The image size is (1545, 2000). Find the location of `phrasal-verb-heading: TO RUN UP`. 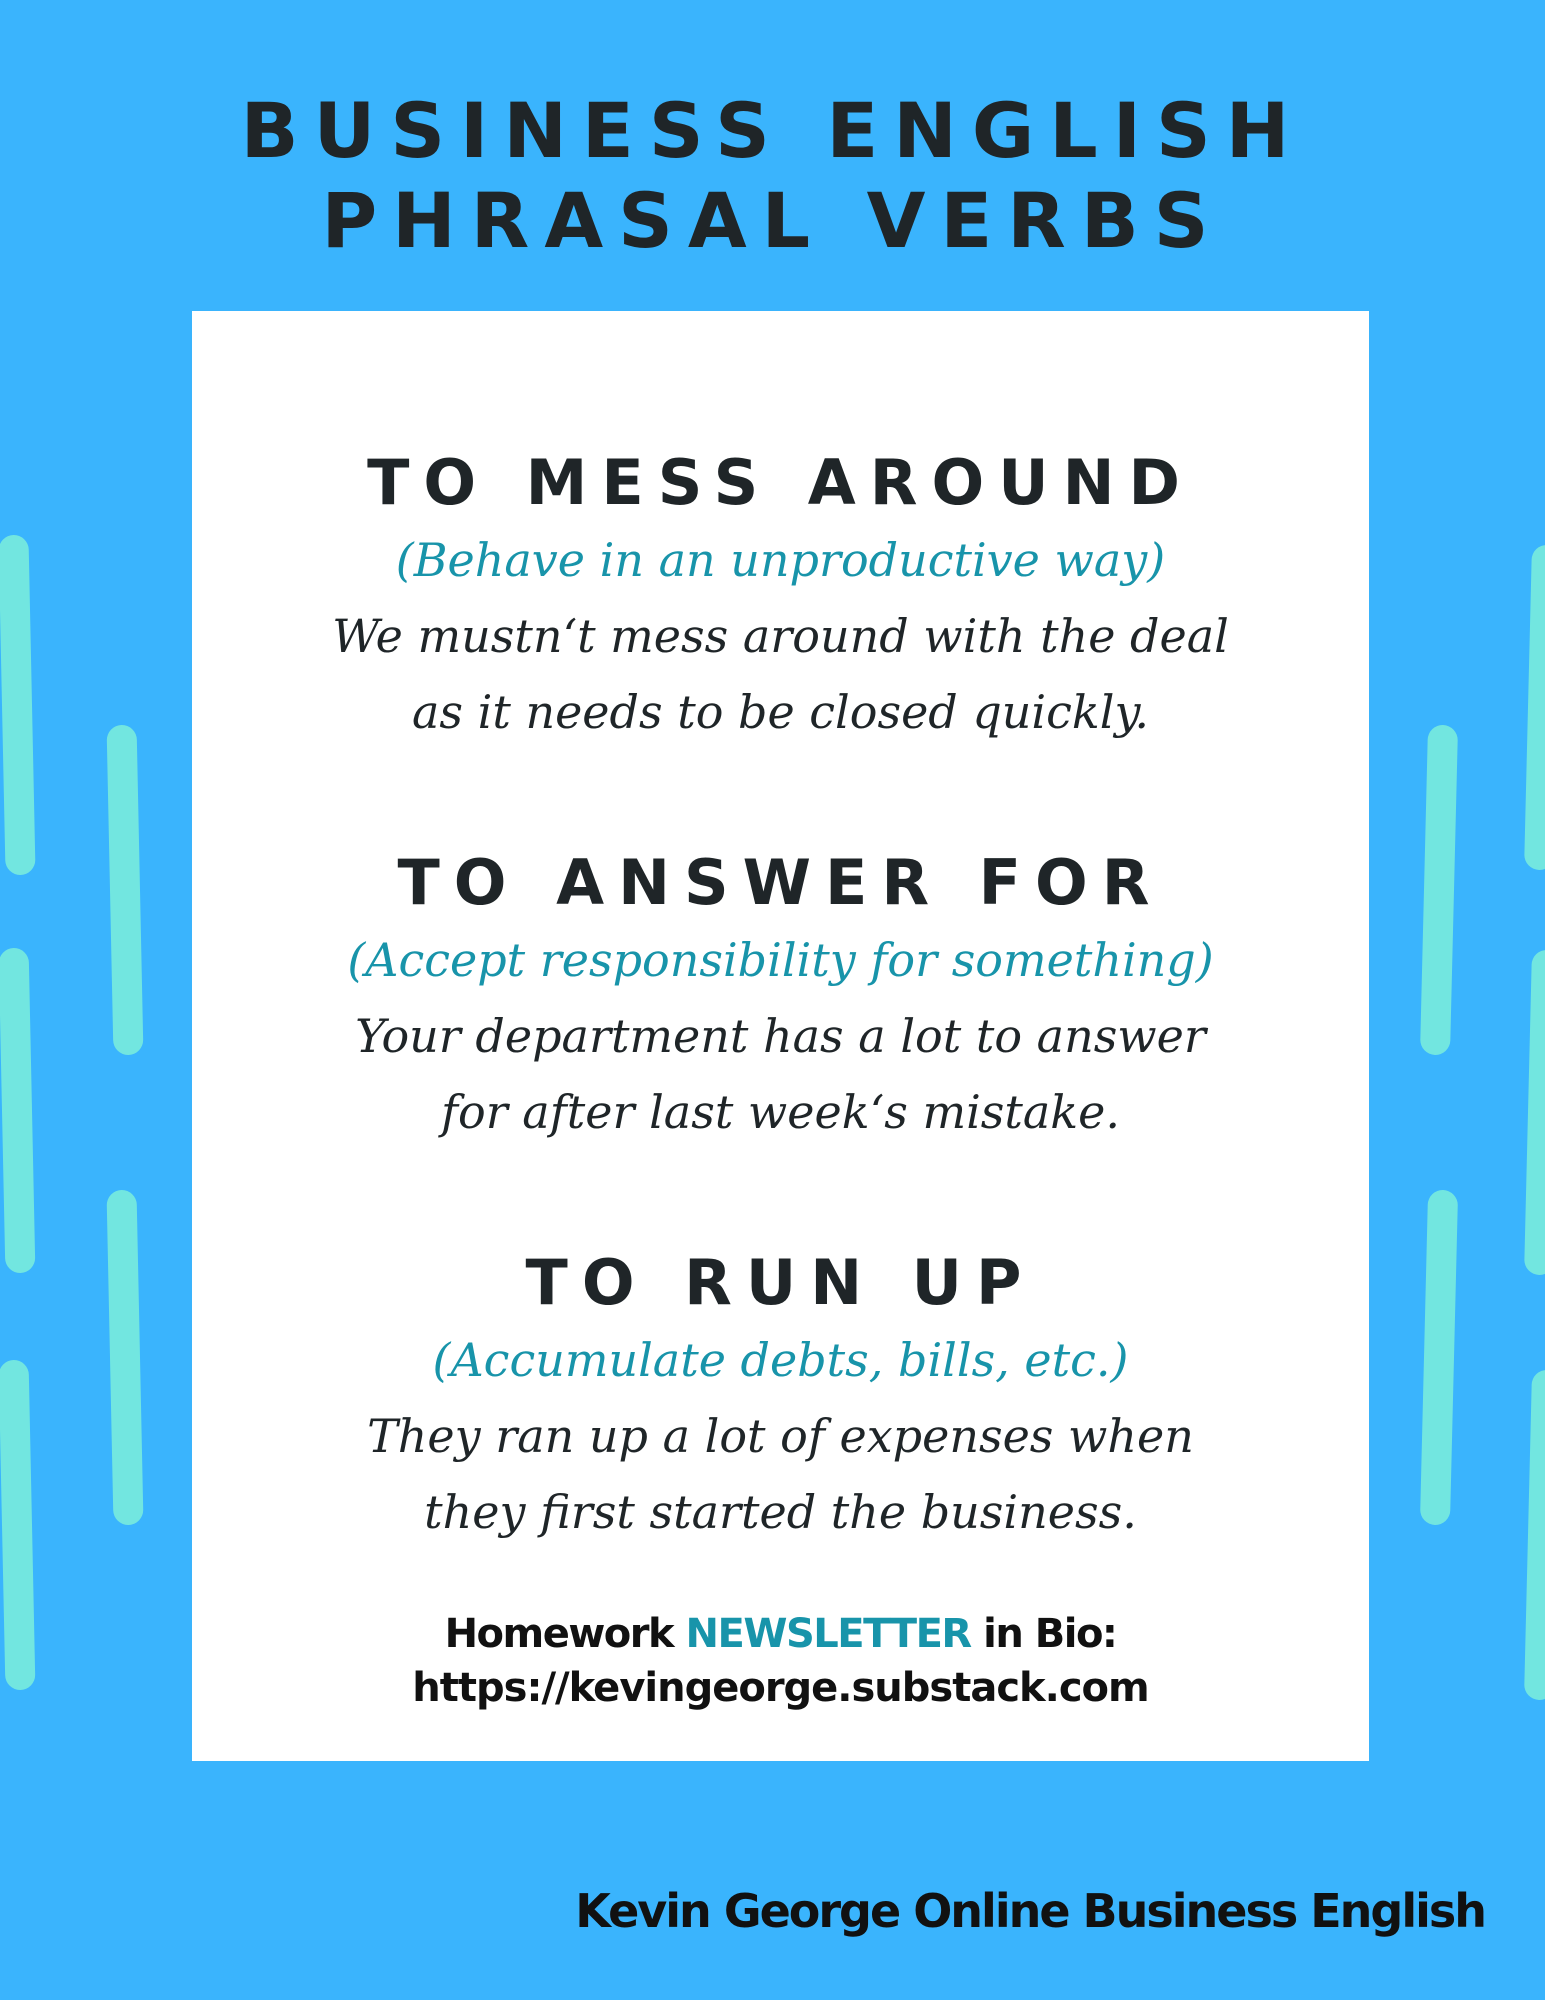

phrasal-verb-heading: TO RUN UP is located at coordinates (780, 1282).